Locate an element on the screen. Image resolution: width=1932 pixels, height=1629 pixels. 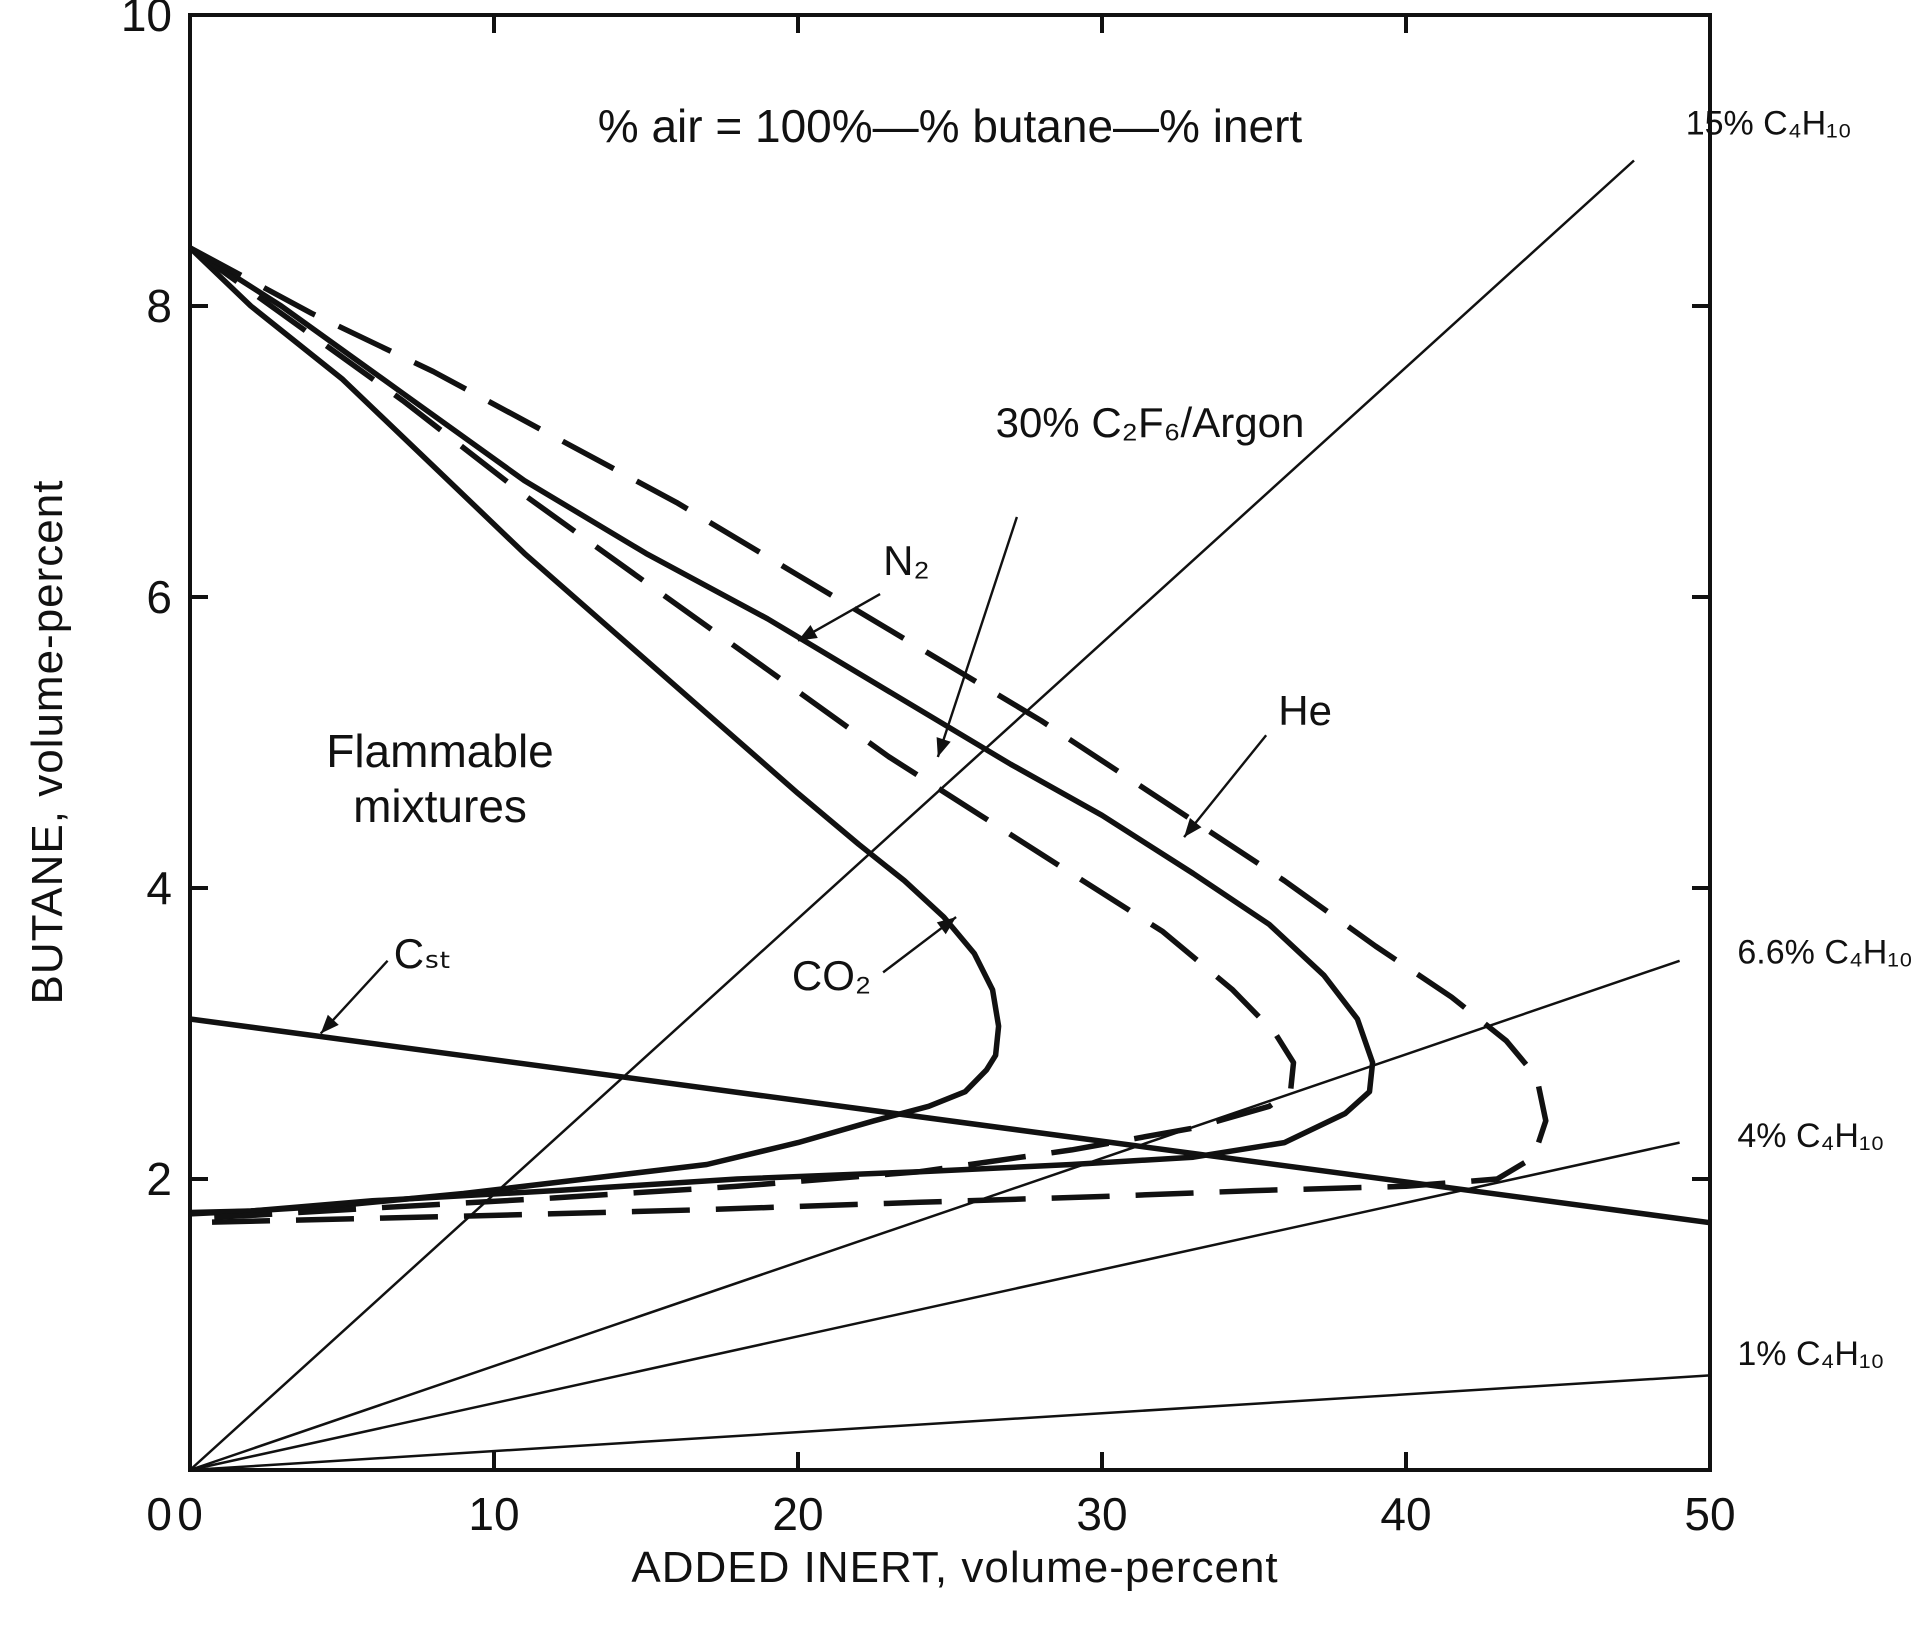
flammable-label-line-1: Flammable is located at coordinates (440, 751).